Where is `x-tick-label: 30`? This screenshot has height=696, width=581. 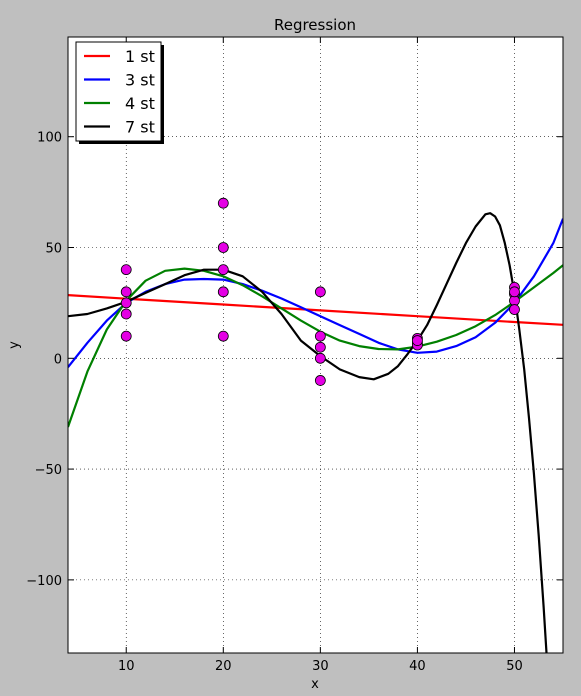 x-tick-label: 30 is located at coordinates (320, 666).